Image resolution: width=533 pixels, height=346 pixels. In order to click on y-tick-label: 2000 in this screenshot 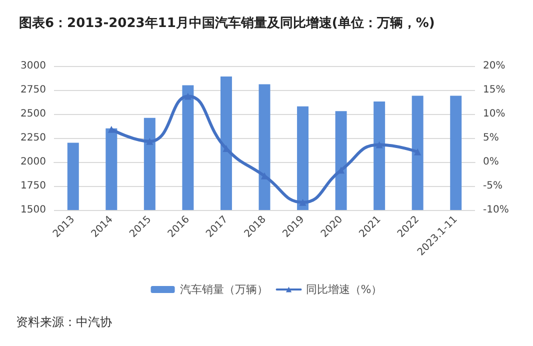, I will do `click(33, 162)`.